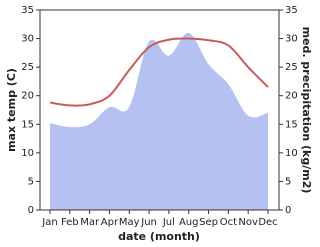  Describe the element at coordinates (267, 222) in the screenshot. I see `x-tick-label: Dec` at that location.